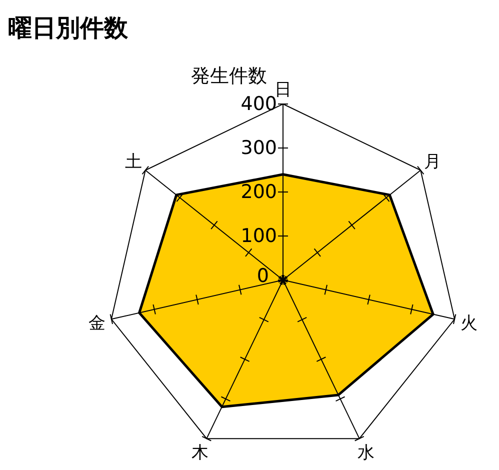  Describe the element at coordinates (469, 324) in the screenshot. I see `spoke-label: 火` at that location.